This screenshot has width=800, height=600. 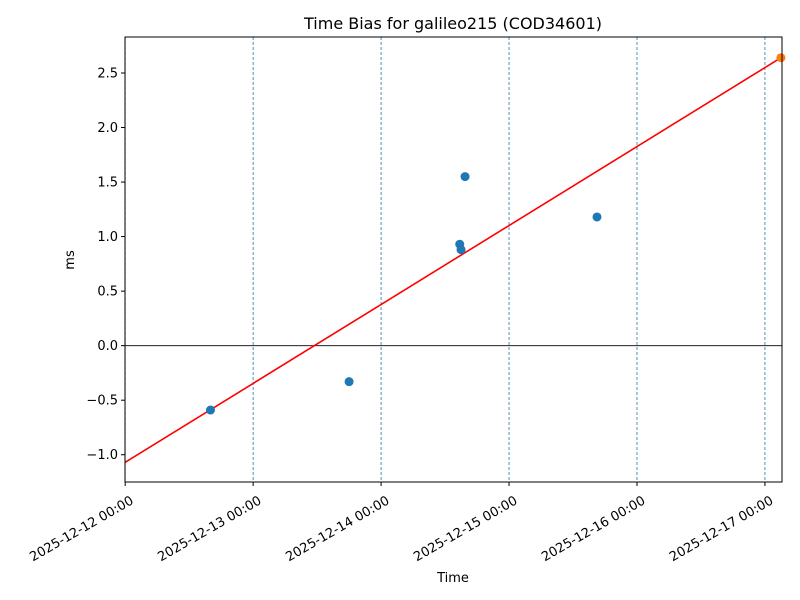 I want to click on x-tick-label: 2025-12-12 00:00, so click(x=81, y=529).